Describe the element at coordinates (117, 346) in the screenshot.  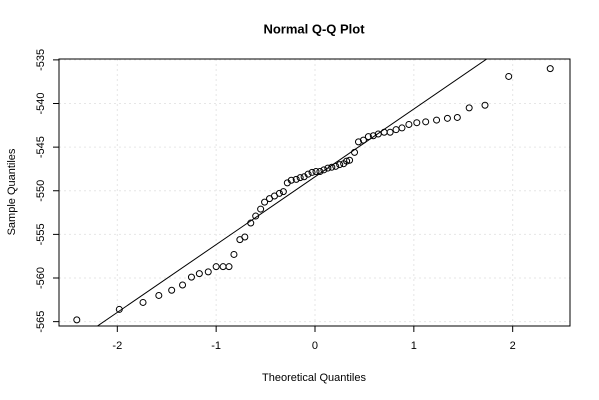
I see `x-tick-label: -2` at that location.